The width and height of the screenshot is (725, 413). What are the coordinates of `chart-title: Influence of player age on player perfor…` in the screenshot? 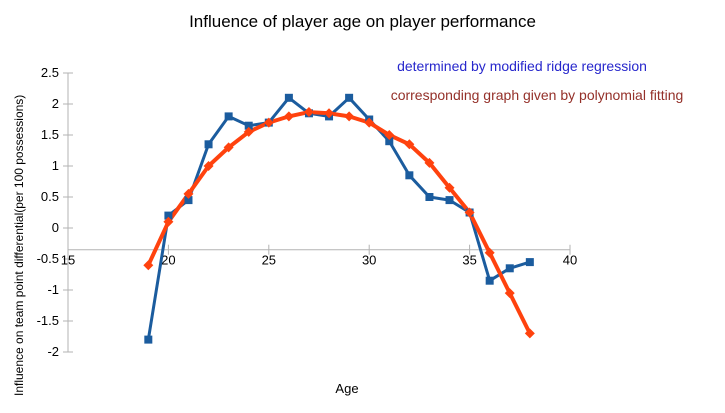 It's located at (362, 21).